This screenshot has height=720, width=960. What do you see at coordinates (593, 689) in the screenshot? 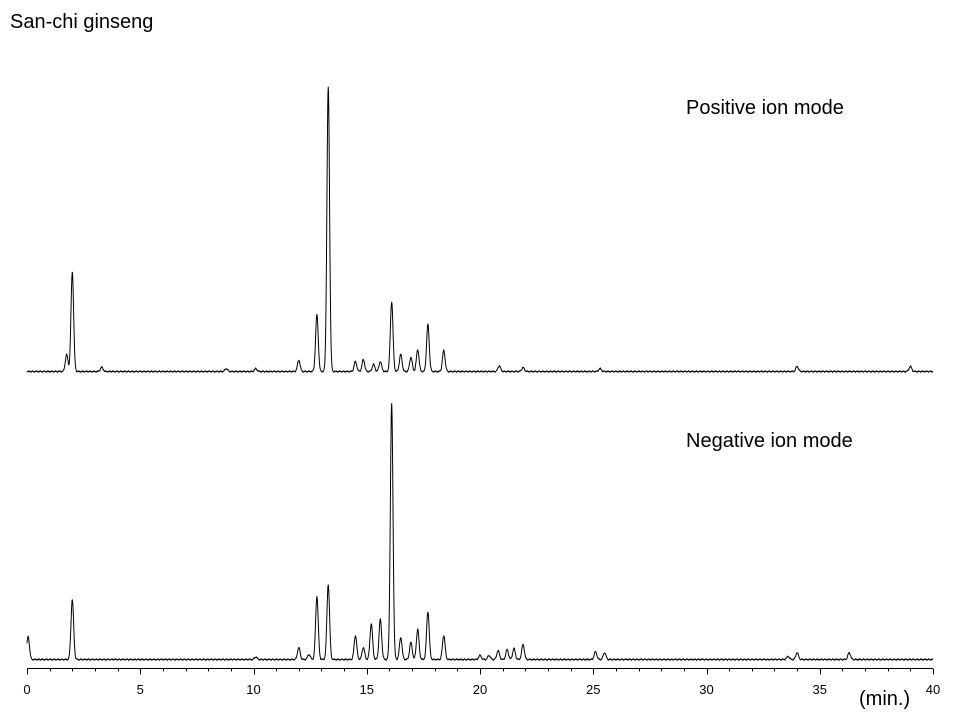
I see `x-tick-label: 25` at bounding box center [593, 689].